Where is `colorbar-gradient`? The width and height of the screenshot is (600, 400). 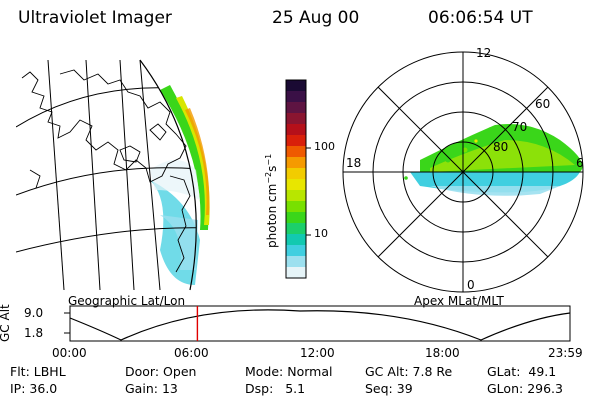
colorbar-gradient is located at coordinates (296, 179).